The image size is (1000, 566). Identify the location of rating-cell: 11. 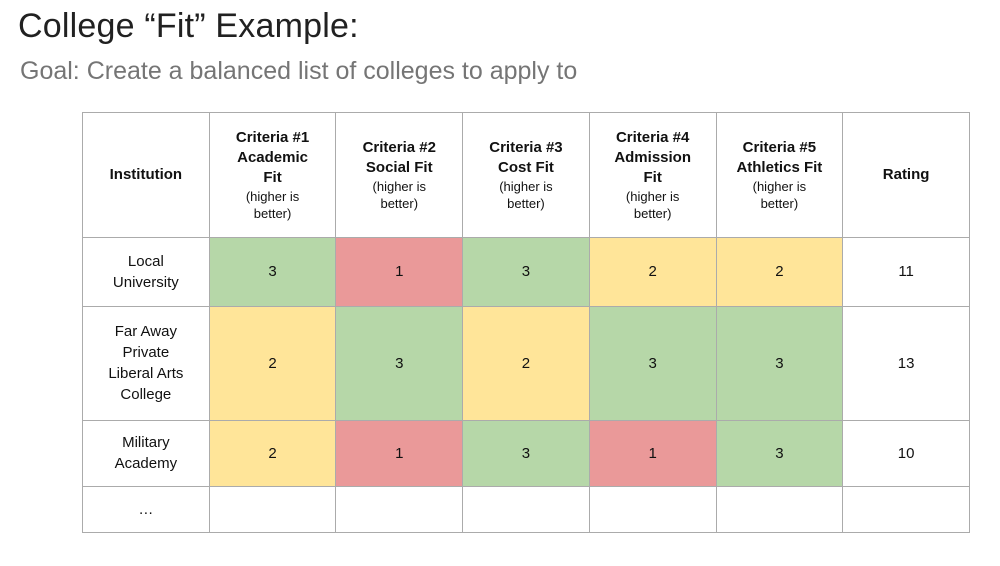
(906, 271).